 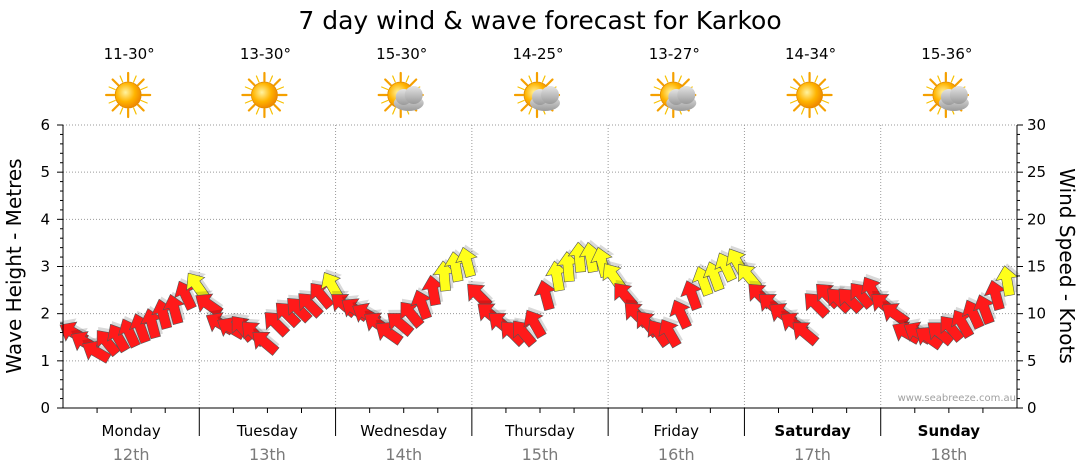 What do you see at coordinates (540, 454) in the screenshot?
I see `day-date-label: 15th` at bounding box center [540, 454].